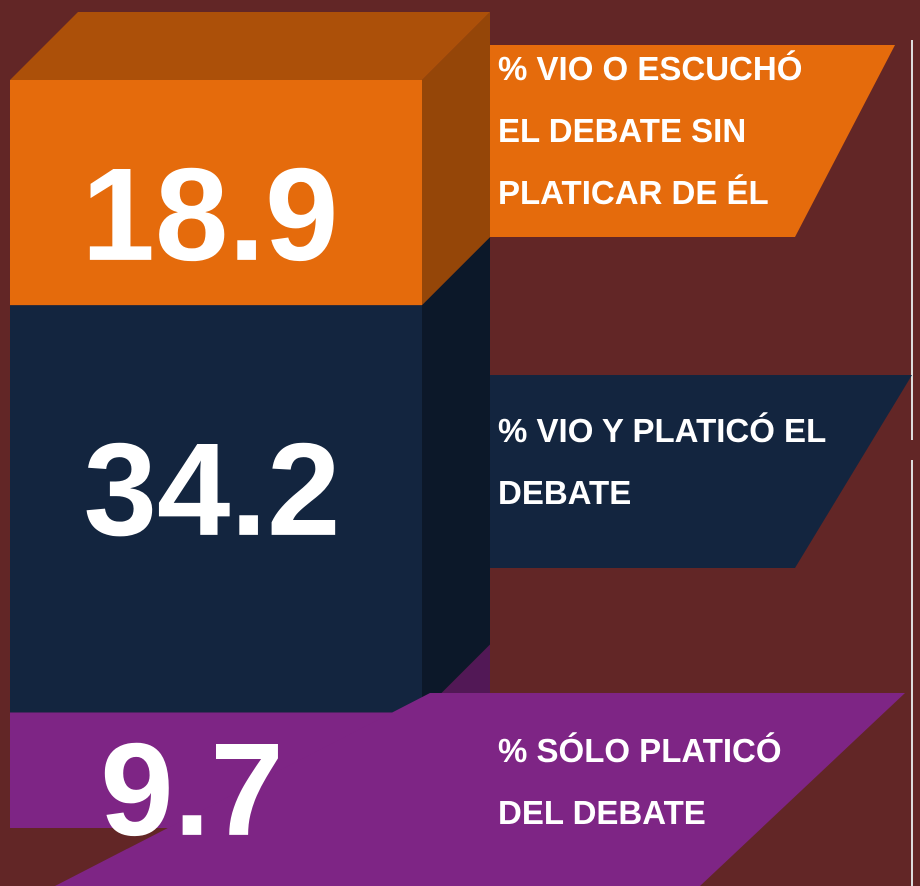  Describe the element at coordinates (640, 781) in the screenshot. I see `series-label: % SÓLO PLATICÓ DEL DEBATE` at that location.